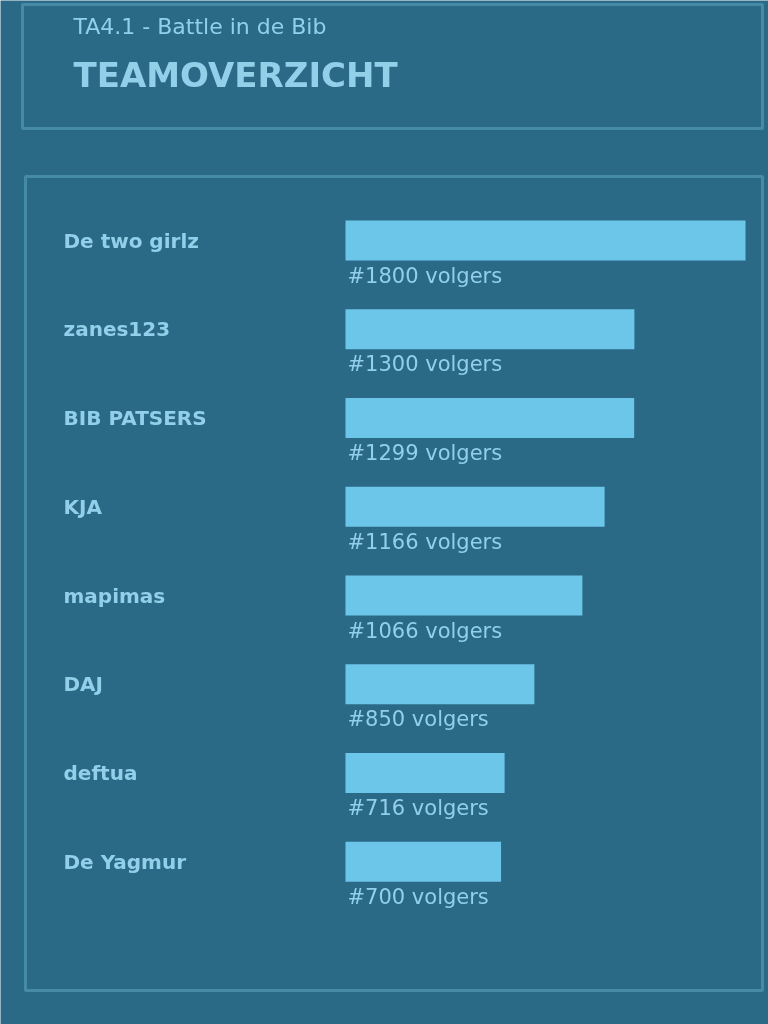 The width and height of the screenshot is (768, 1024). What do you see at coordinates (425, 364) in the screenshot?
I see `data-label: #1300 volgers` at bounding box center [425, 364].